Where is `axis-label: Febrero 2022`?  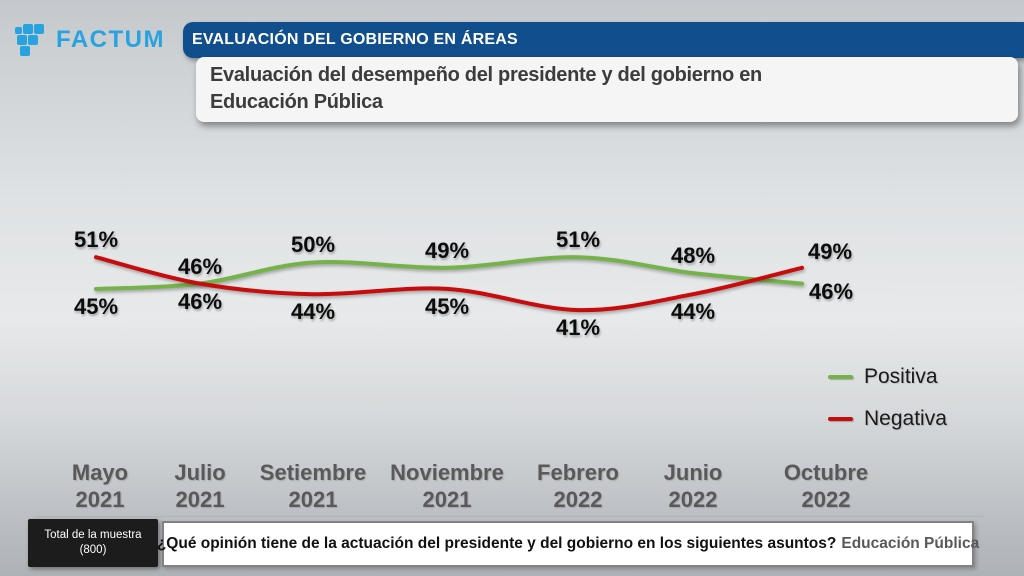
axis-label: Febrero 2022 is located at coordinates (578, 486).